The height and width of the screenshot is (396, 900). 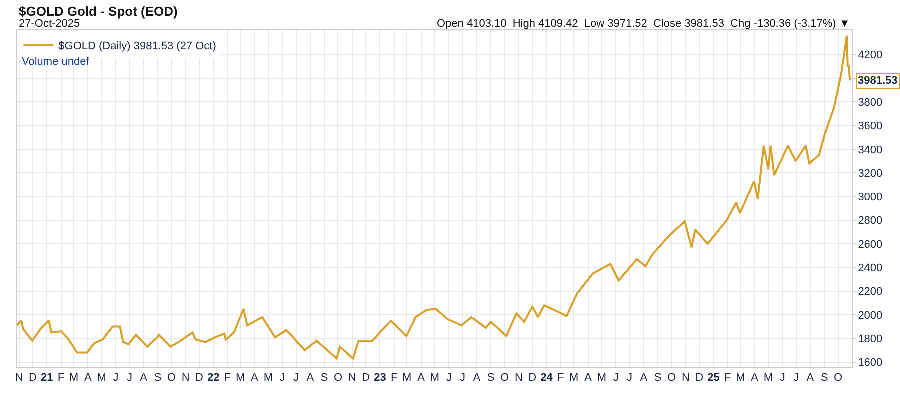 What do you see at coordinates (870, 126) in the screenshot?
I see `y-tick-label: 3600` at bounding box center [870, 126].